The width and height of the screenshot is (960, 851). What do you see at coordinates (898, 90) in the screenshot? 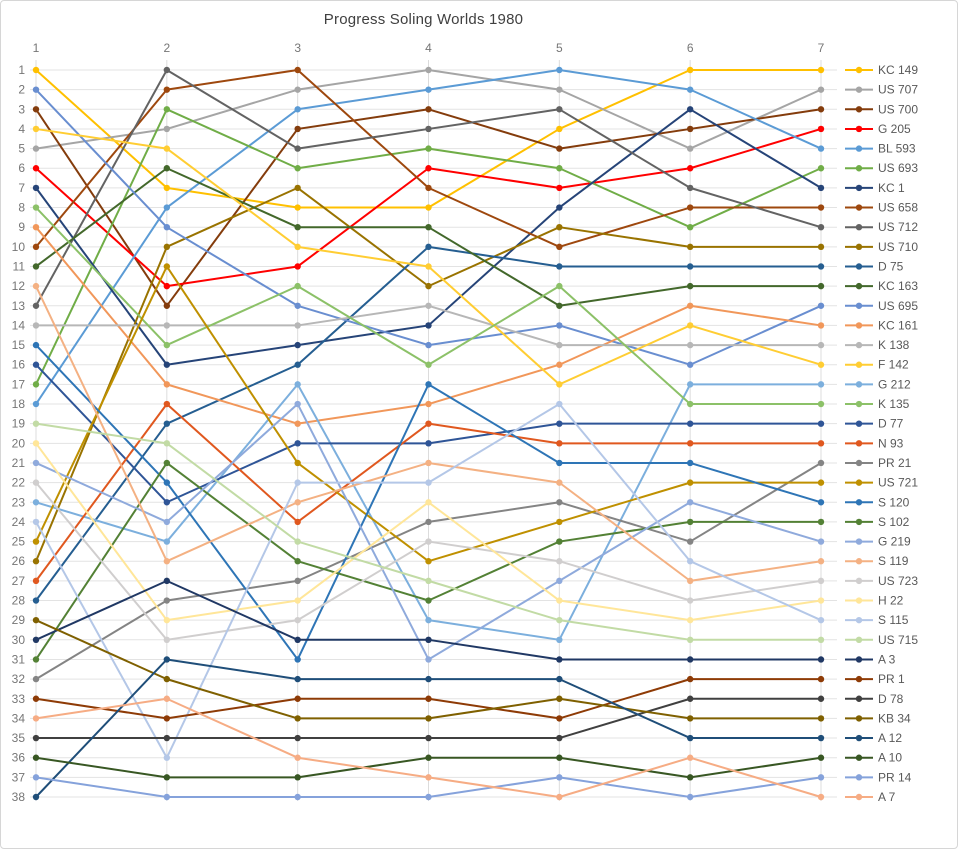
I see `legend-label: US 707` at bounding box center [898, 90].